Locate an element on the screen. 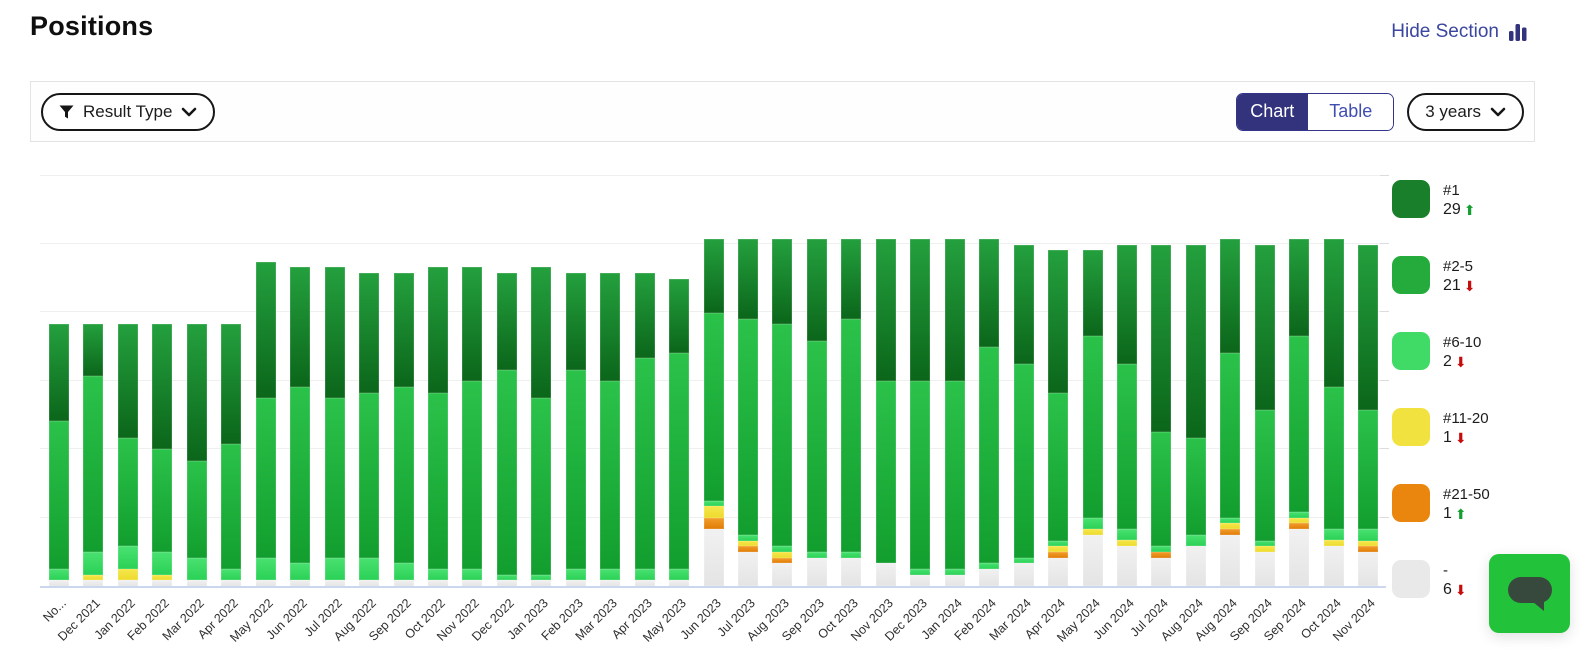  legend-name: #2-5 is located at coordinates (1458, 266).